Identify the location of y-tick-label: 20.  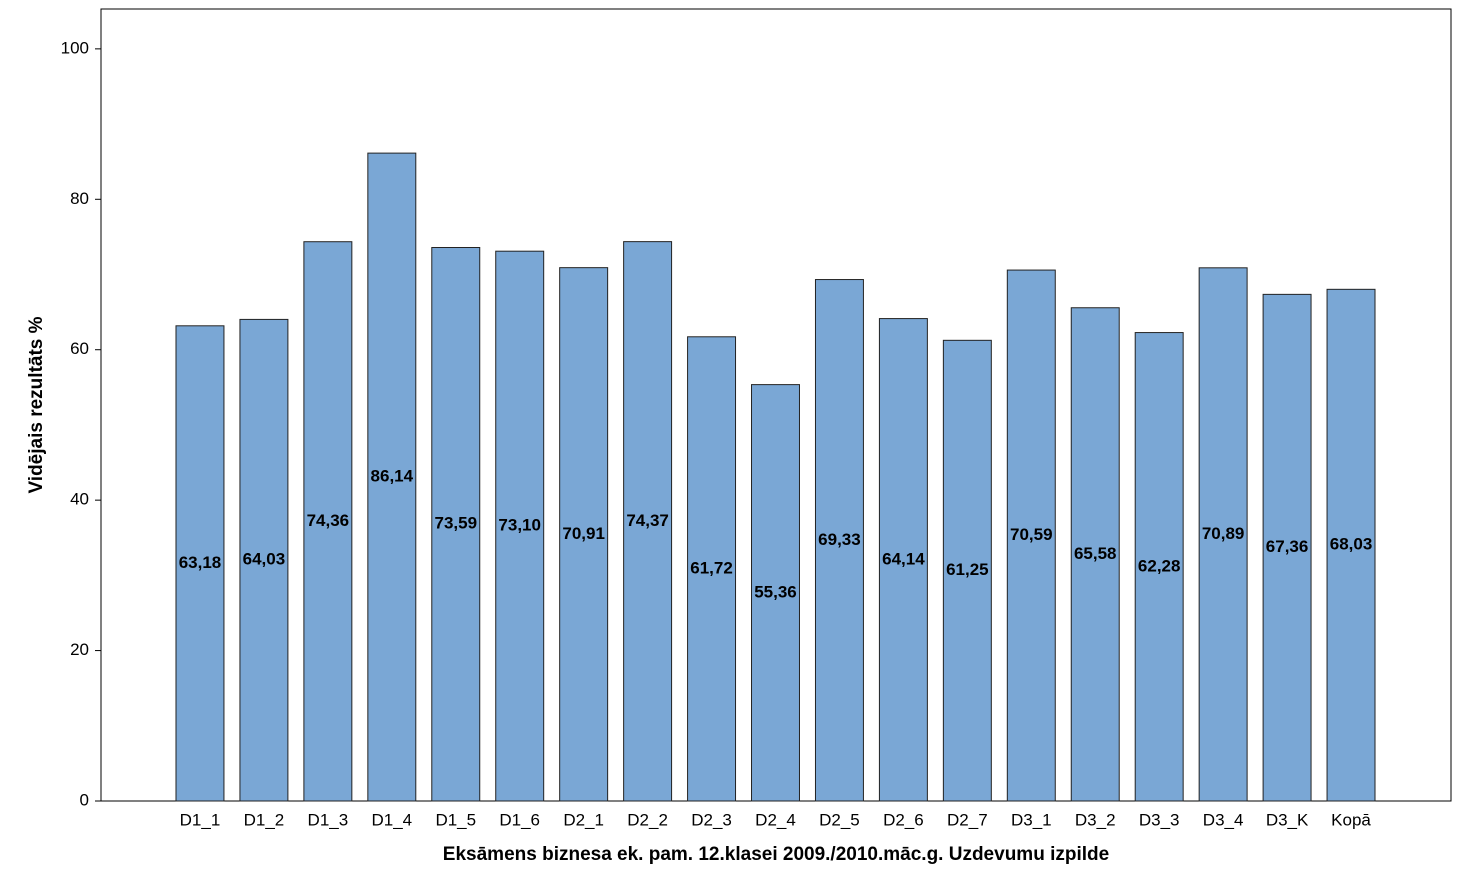
(79, 649).